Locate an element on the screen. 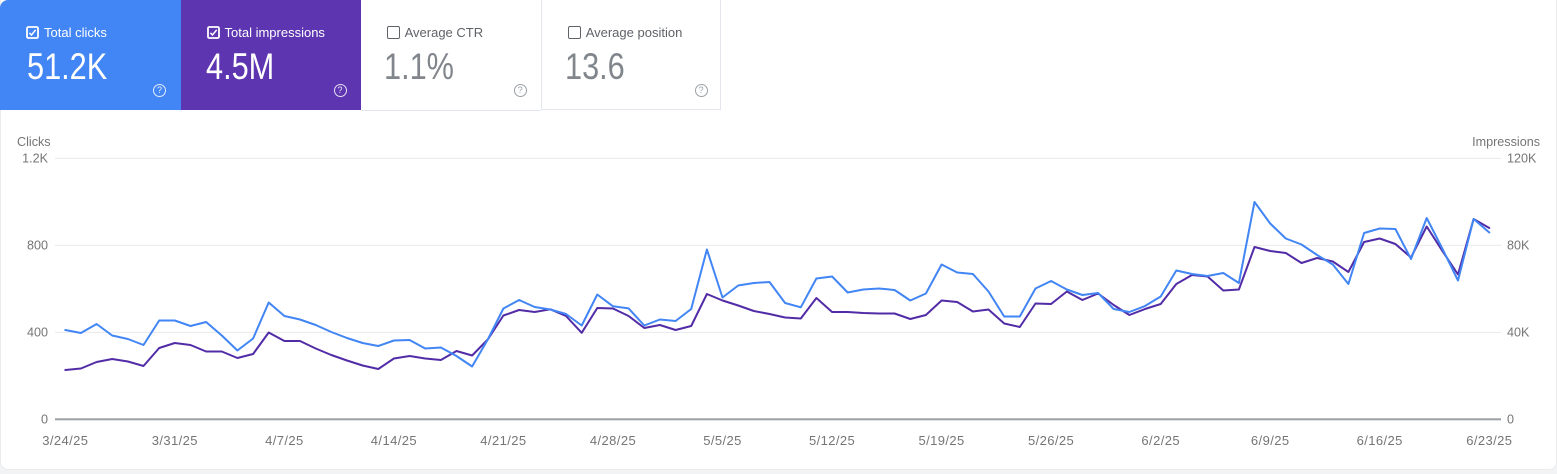 The height and width of the screenshot is (474, 1557). svg-text: 5/5/25 is located at coordinates (722, 440).